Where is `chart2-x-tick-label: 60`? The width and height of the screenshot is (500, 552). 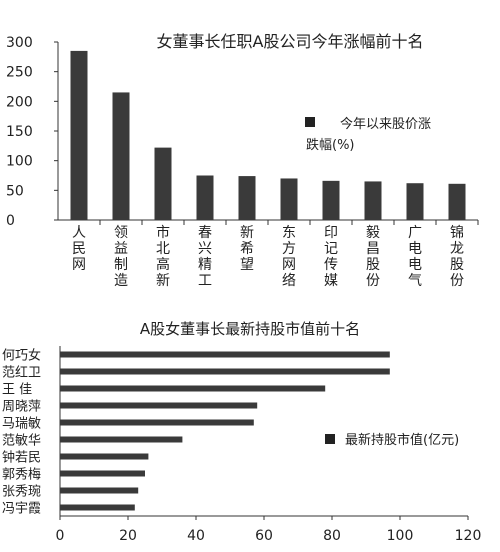 chart2-x-tick-label: 60 is located at coordinates (264, 536).